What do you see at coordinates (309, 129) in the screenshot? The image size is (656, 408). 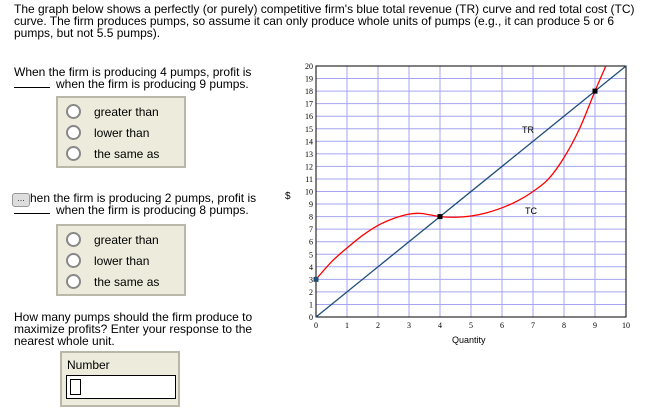 I see `y-tick-label: 15` at bounding box center [309, 129].